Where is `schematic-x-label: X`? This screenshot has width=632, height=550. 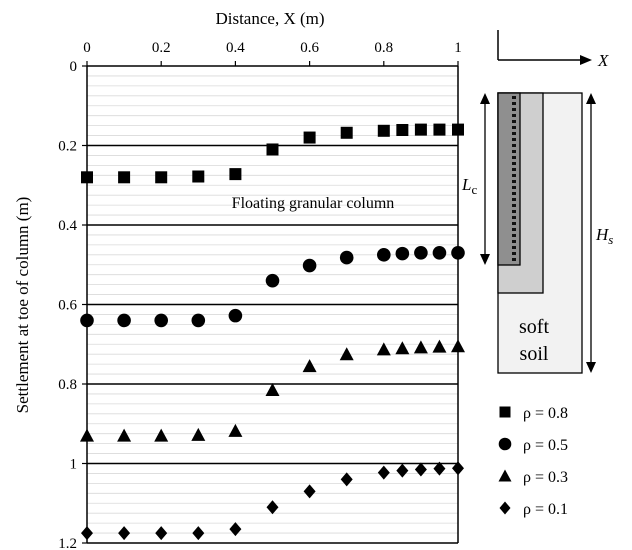 schematic-x-label: X is located at coordinates (603, 60).